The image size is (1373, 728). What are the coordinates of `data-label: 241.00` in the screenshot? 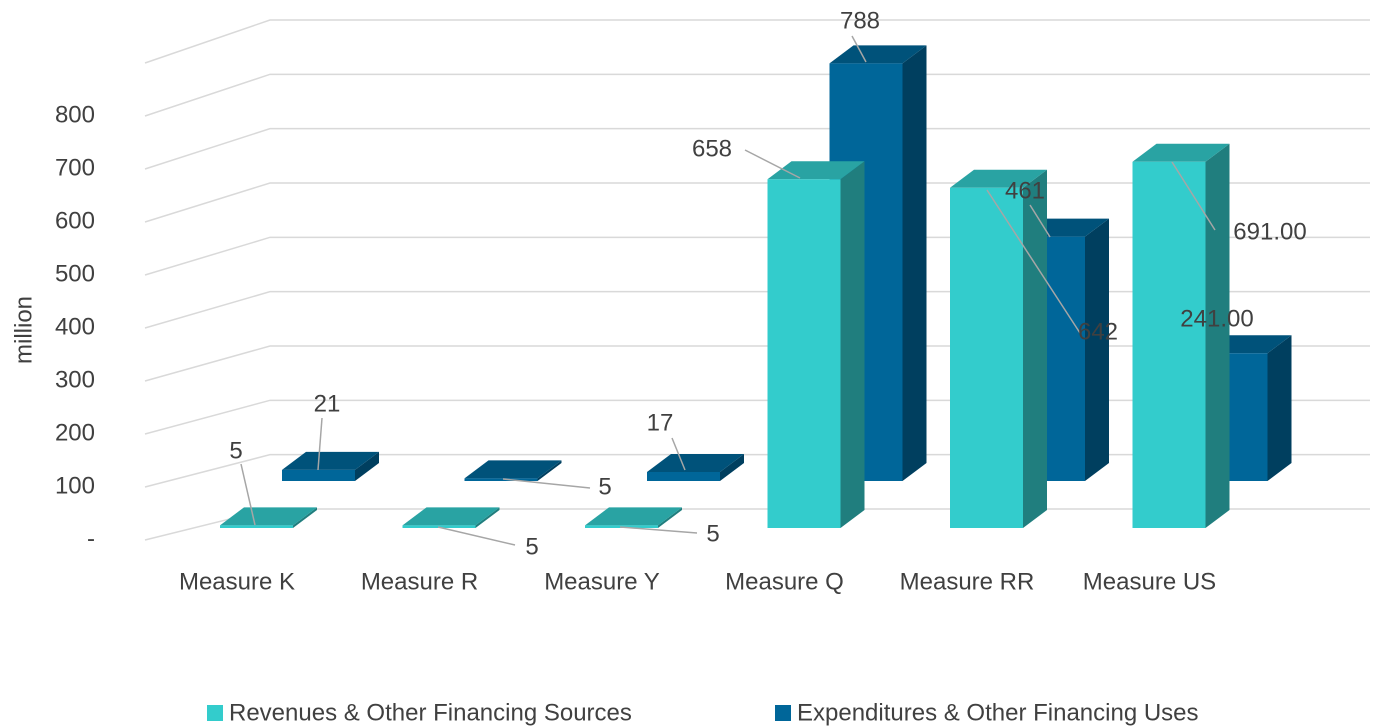 It's located at (1216, 318).